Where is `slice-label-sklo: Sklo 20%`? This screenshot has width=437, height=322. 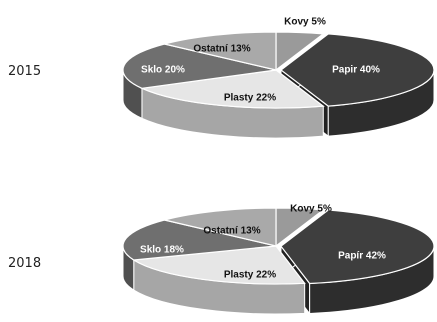 slice-label-sklo: Sklo 20% is located at coordinates (163, 70).